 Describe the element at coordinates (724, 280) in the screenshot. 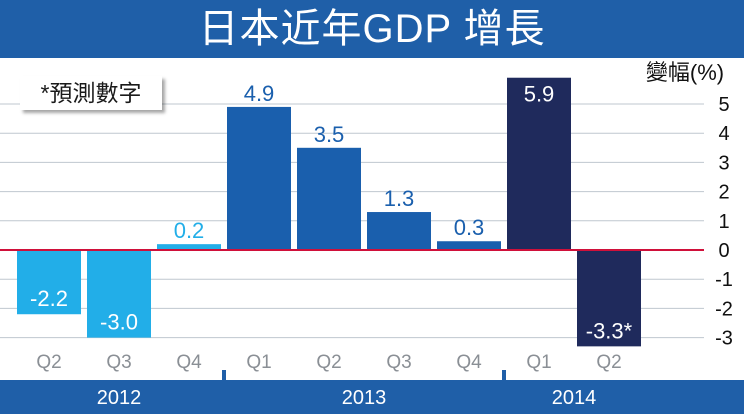

I see `y-tick-label: -1` at that location.